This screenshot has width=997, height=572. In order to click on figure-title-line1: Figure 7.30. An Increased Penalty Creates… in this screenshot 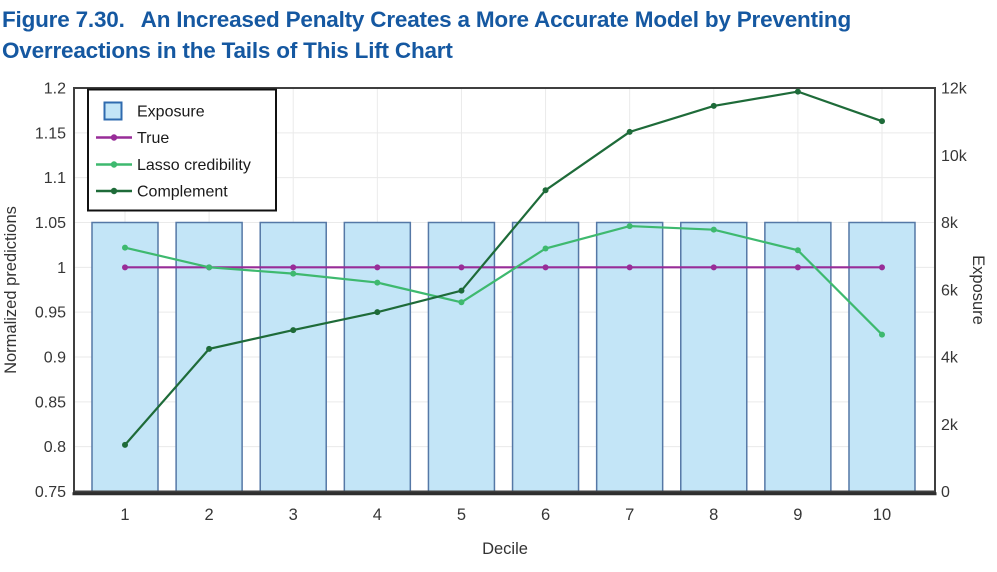, I will do `click(495, 19)`.